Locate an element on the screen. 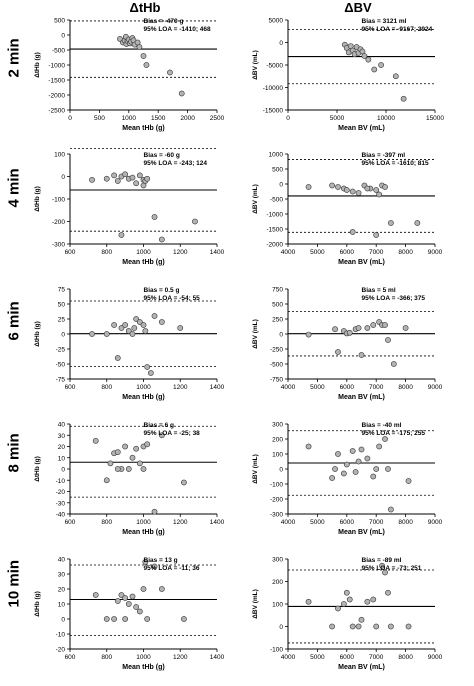 Image resolution: width=474 pixels, height=686 pixels. annotation: 95% LOA = -243; 124 is located at coordinates (176, 163).